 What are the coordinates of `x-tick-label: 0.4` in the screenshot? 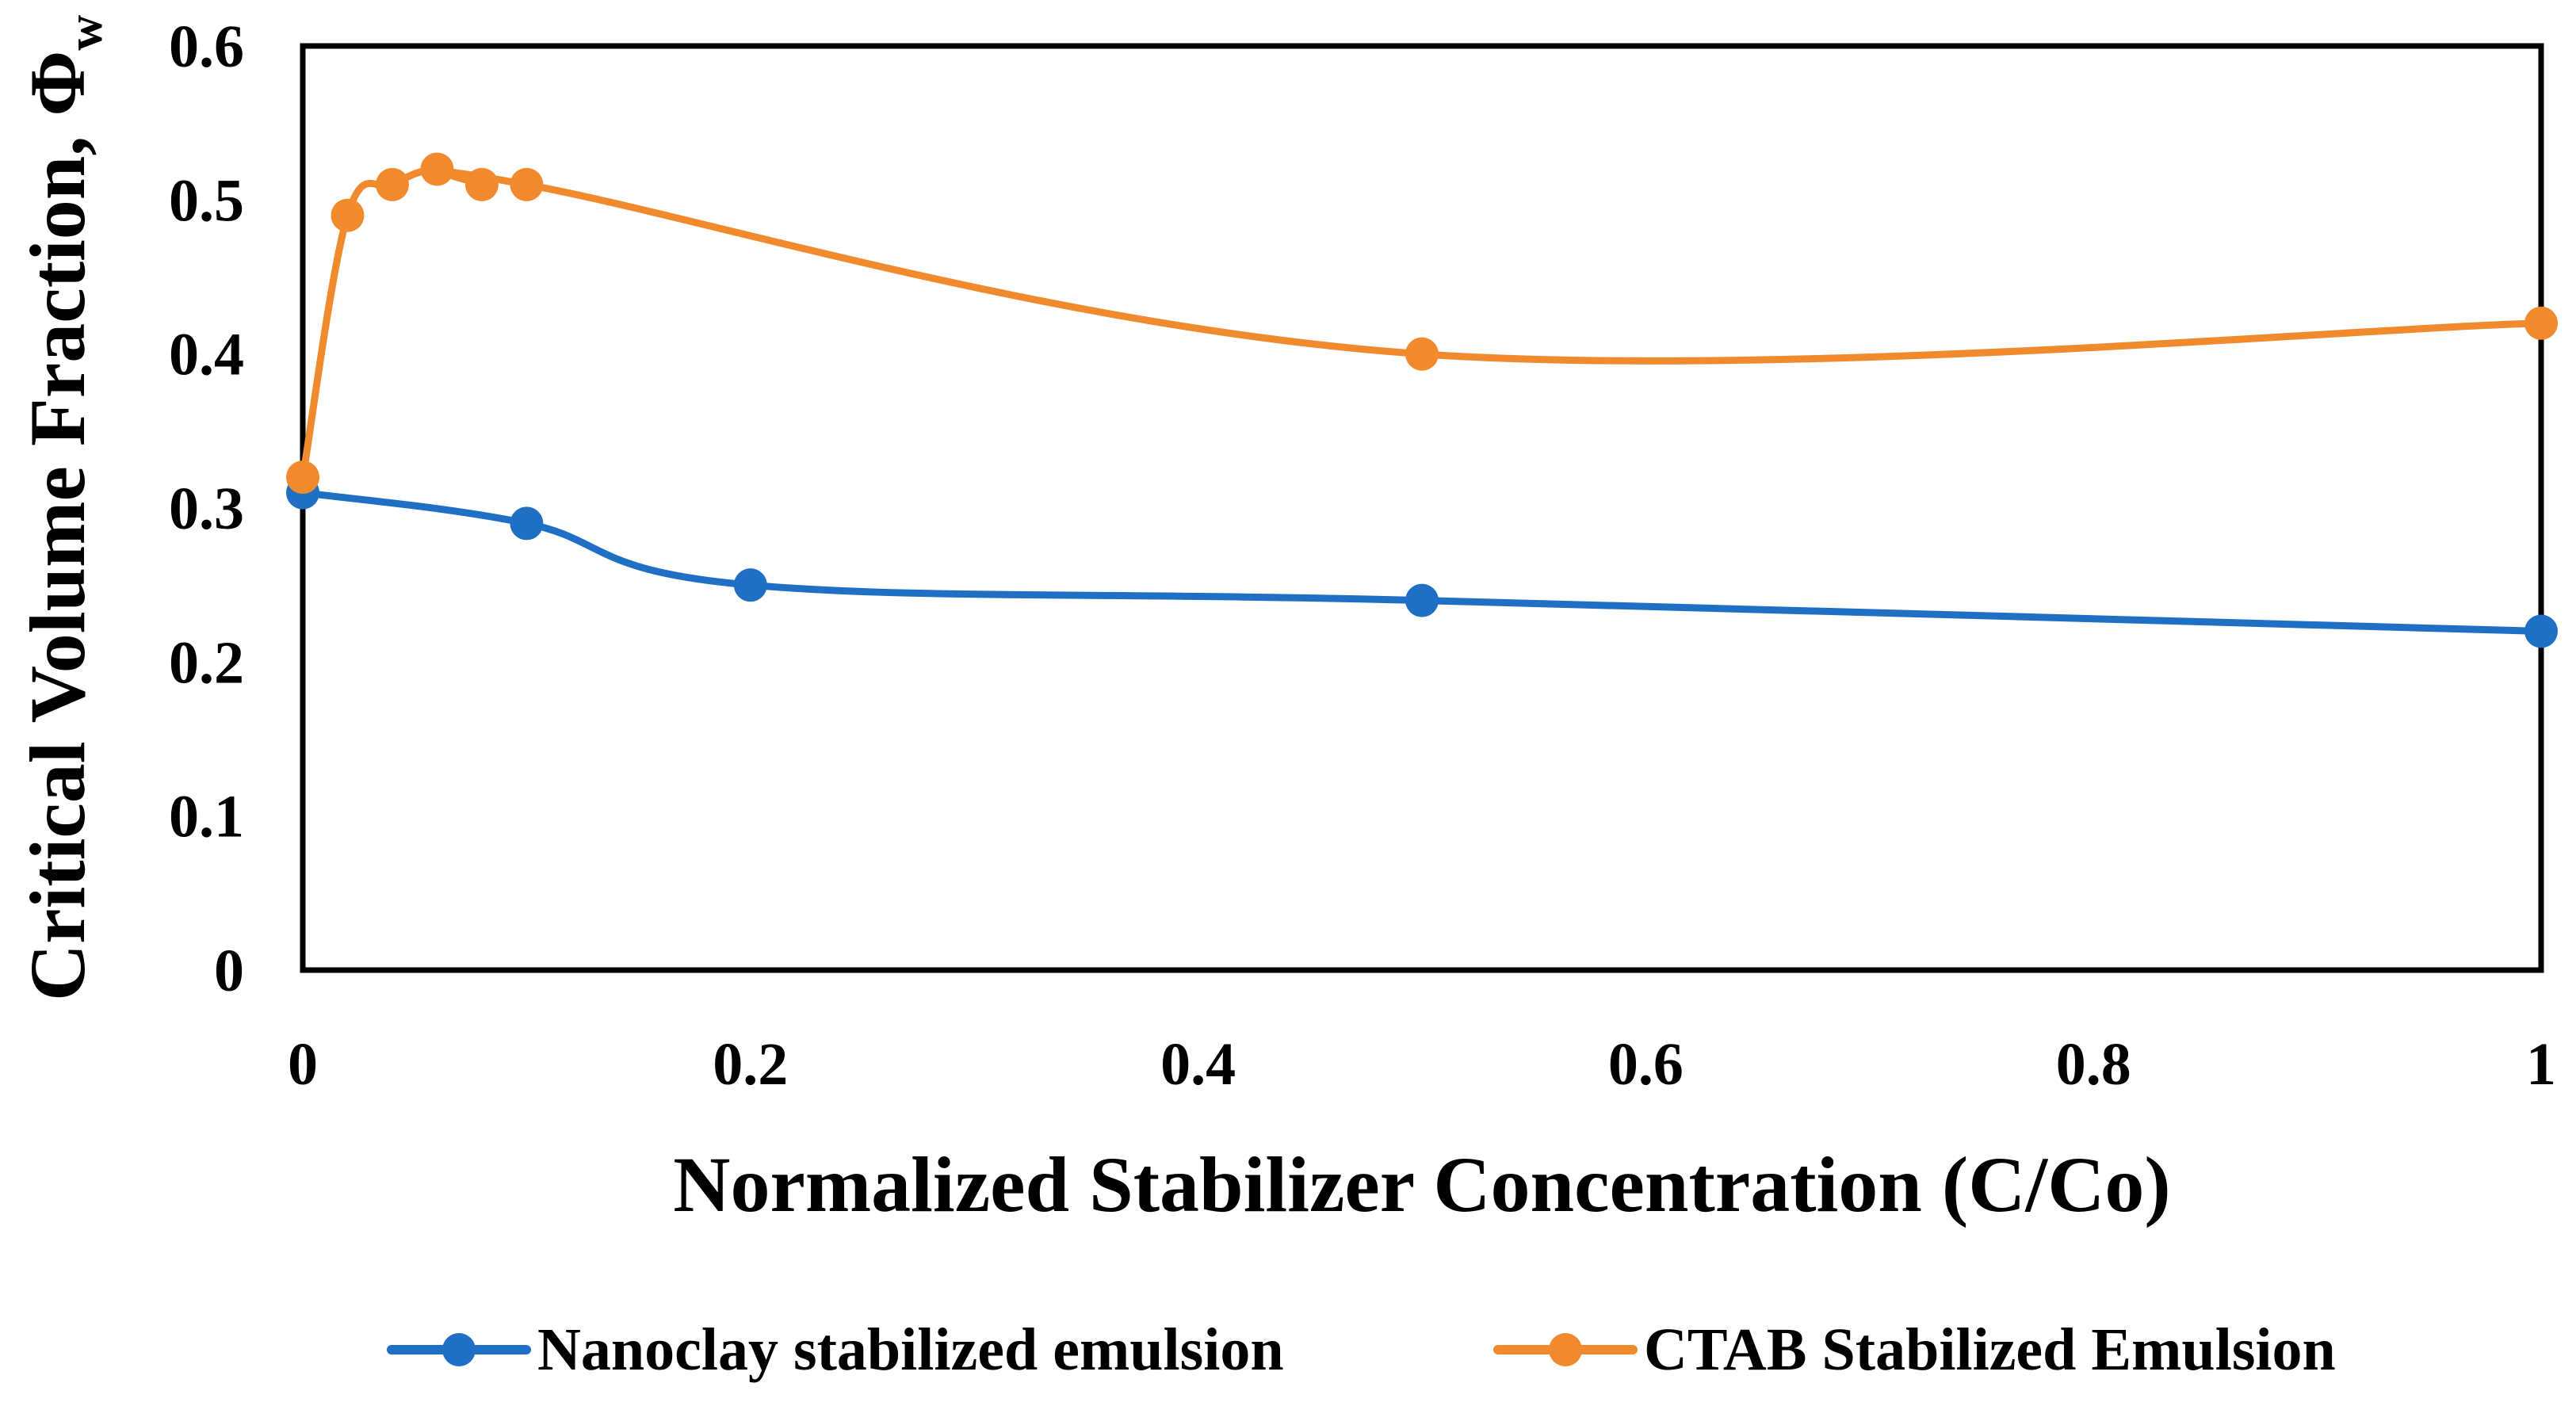 It's located at (1198, 1064).